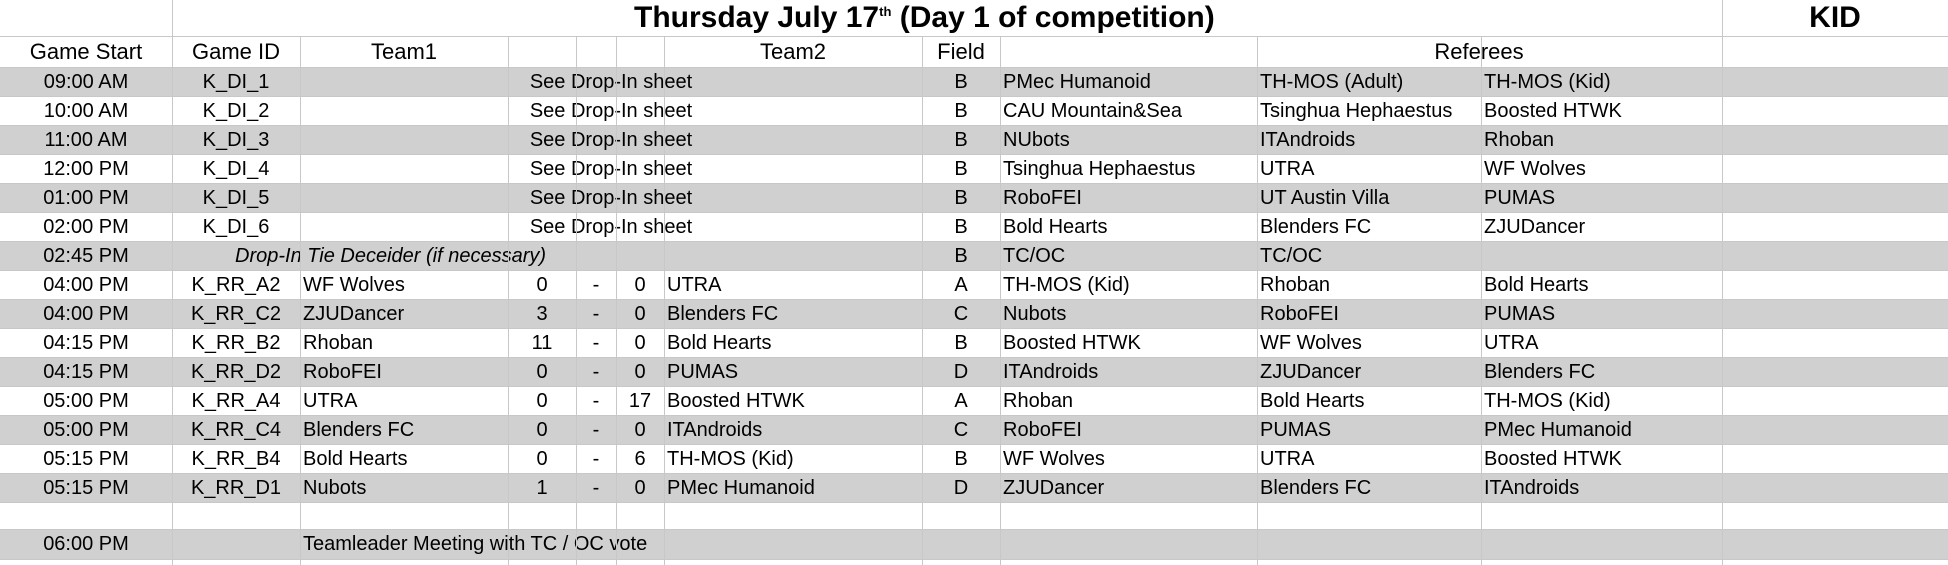  What do you see at coordinates (236, 285) in the screenshot?
I see `game-id-cell: K_RR_A2` at bounding box center [236, 285].